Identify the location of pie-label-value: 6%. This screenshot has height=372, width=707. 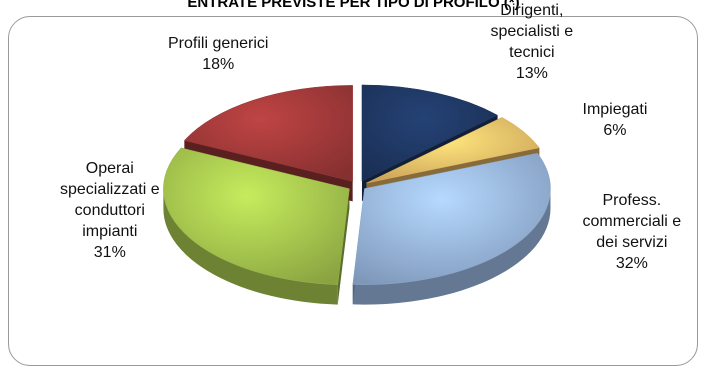
(615, 130).